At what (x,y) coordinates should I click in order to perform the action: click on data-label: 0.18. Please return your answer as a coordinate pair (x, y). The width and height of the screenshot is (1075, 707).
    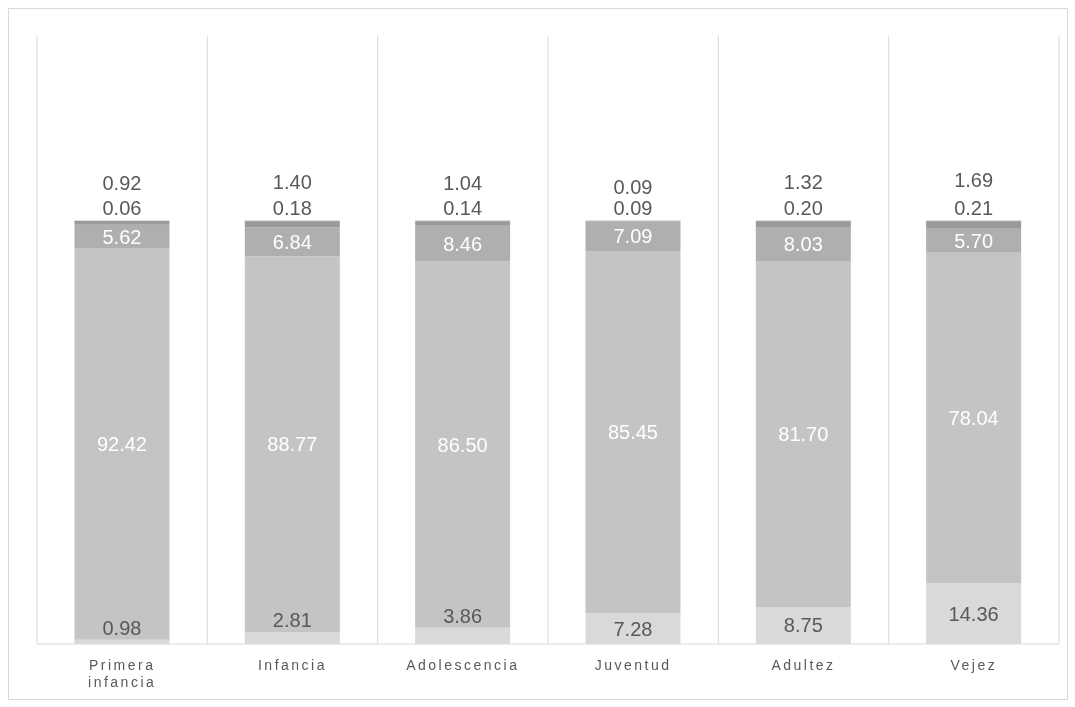
    Looking at the image, I should click on (292, 207).